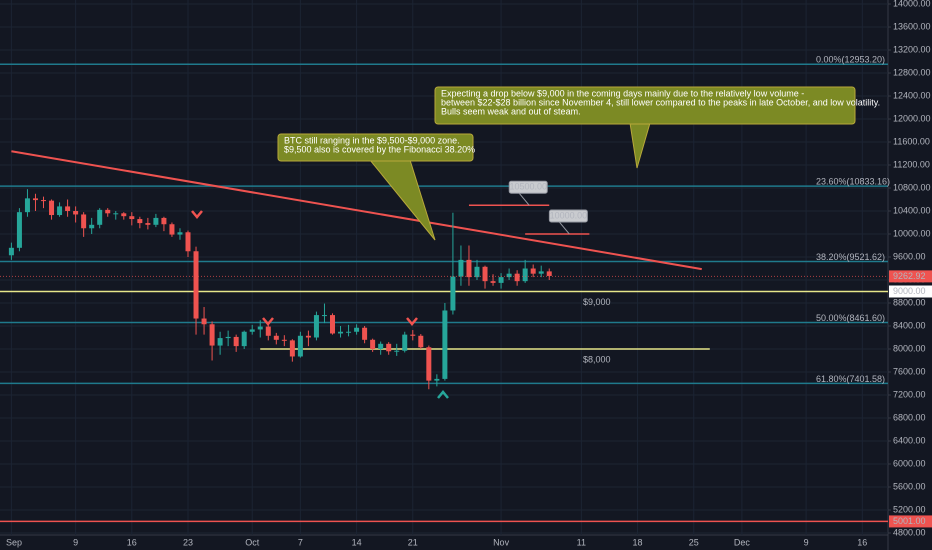 The width and height of the screenshot is (932, 550). What do you see at coordinates (909, 521) in the screenshot?
I see `price-tag-label: 5001.00` at bounding box center [909, 521].